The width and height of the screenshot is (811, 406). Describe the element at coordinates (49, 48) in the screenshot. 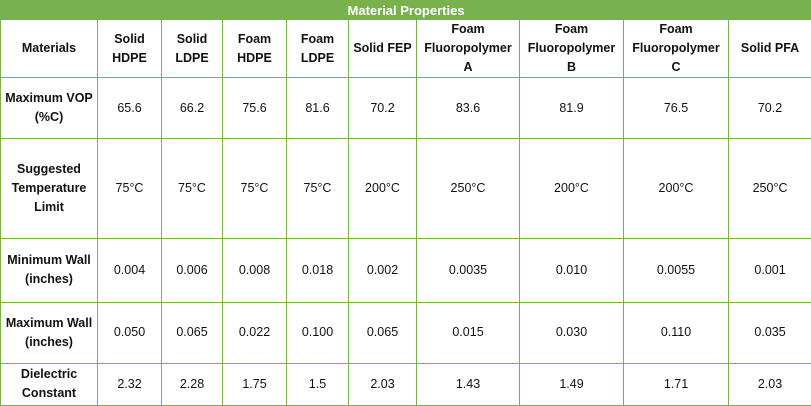

I see `column-header-materials: Materials` at that location.